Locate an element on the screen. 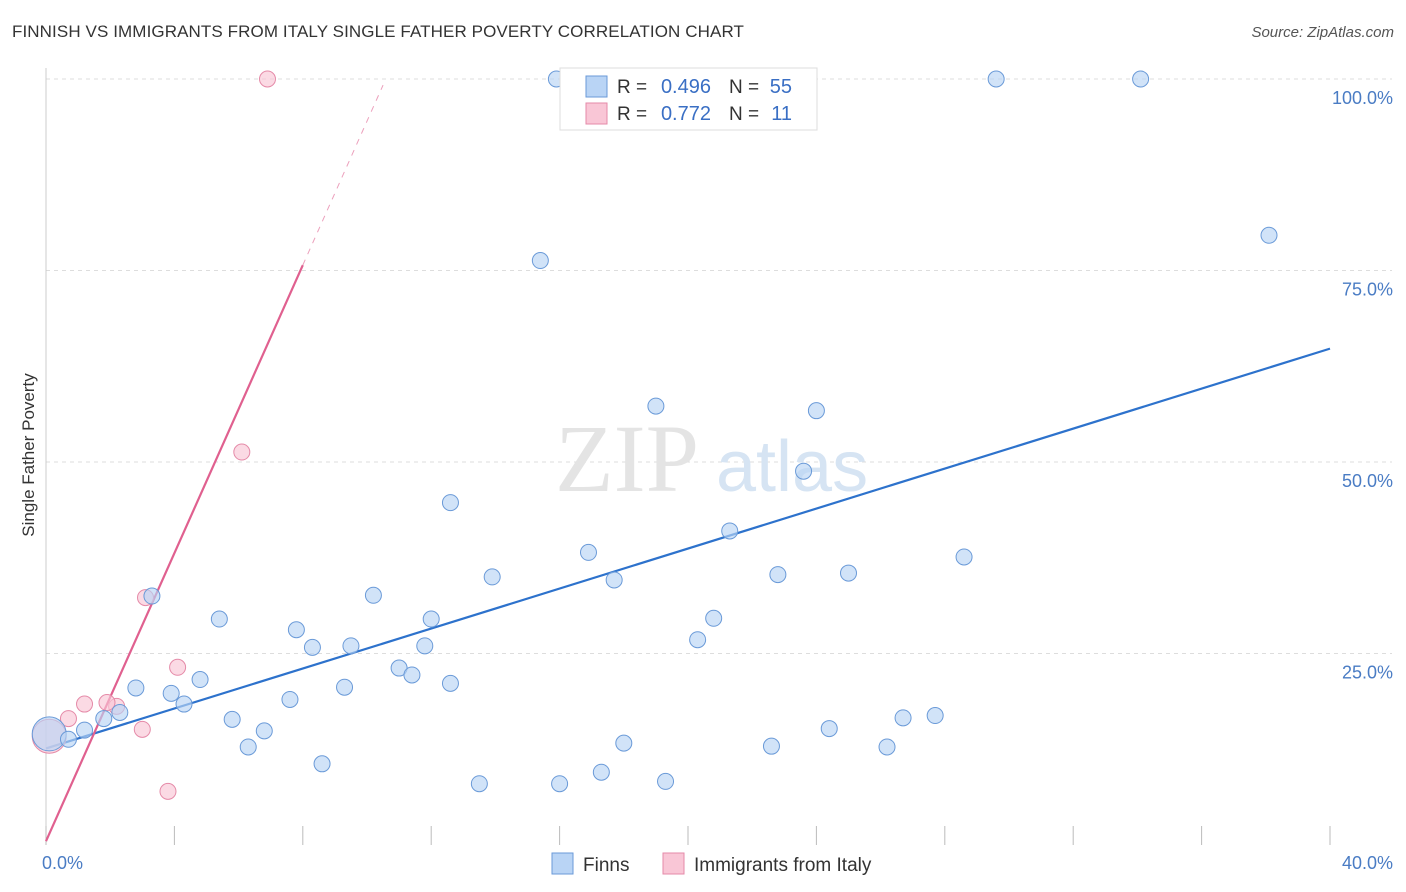 The image size is (1406, 892). bottom-legend-swatch-finns is located at coordinates (562, 863).